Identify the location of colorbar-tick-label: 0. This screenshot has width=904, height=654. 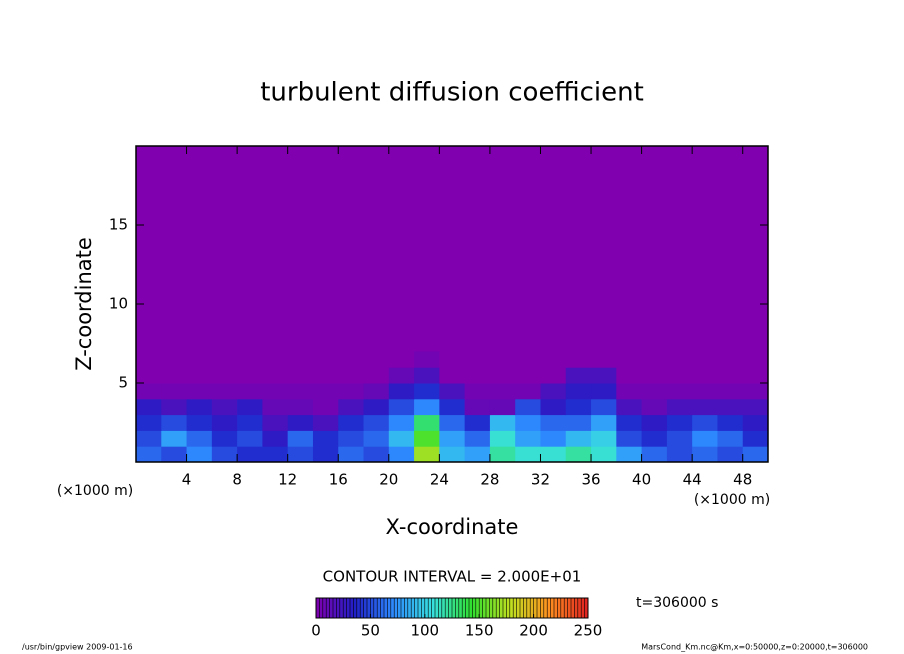
(316, 631).